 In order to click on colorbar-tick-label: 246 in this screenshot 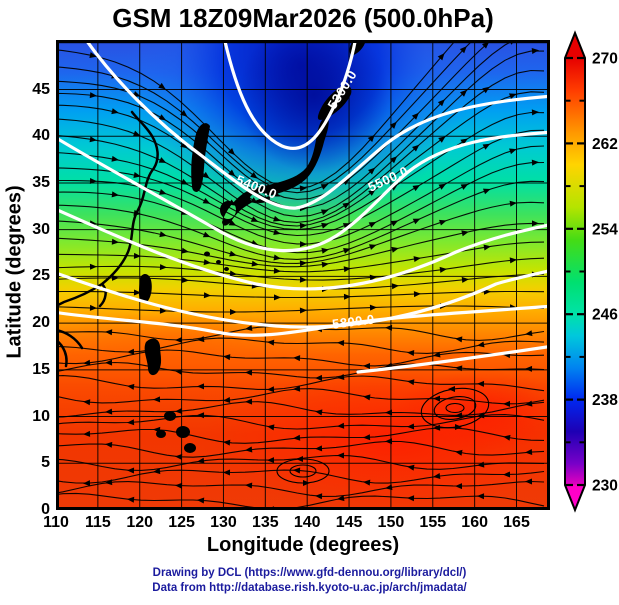, I will do `click(605, 315)`.